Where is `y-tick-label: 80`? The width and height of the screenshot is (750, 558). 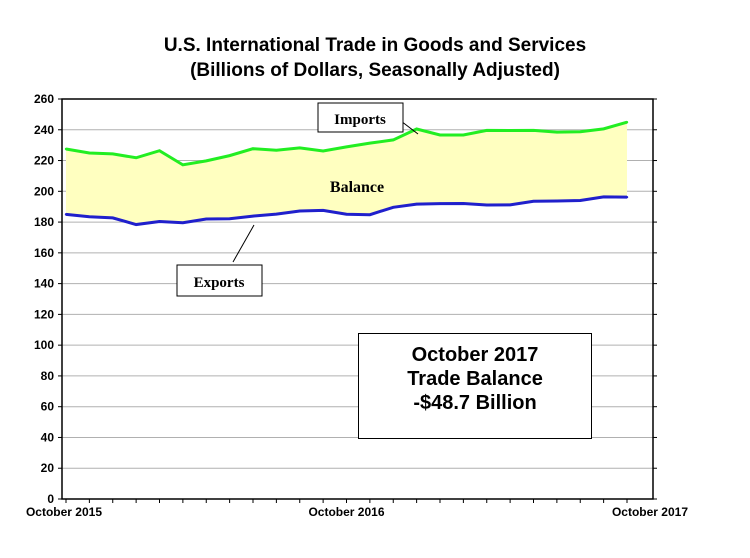
y-tick-label: 80 is located at coordinates (48, 376).